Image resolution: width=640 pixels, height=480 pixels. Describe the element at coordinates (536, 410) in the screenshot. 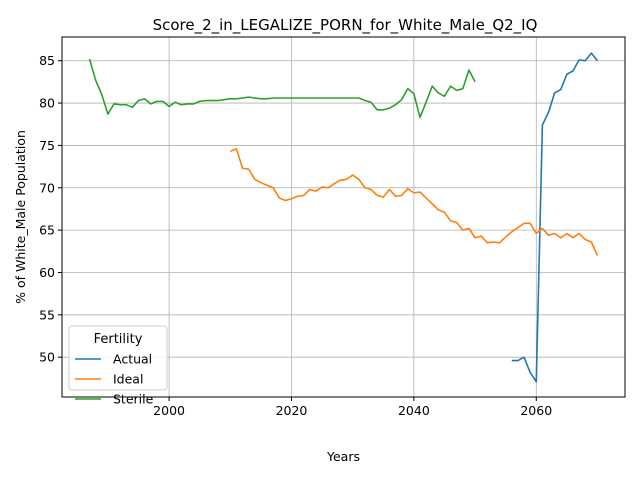

I see `x-tick-label: 2060` at that location.